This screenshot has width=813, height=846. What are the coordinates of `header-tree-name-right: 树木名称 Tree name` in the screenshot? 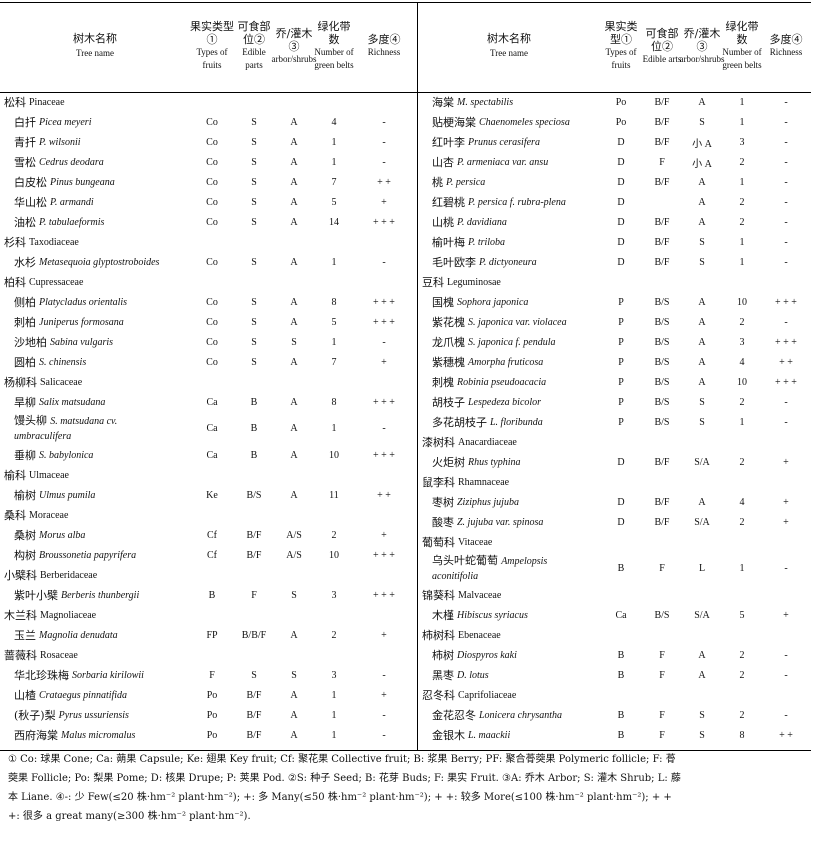 It's located at (509, 45).